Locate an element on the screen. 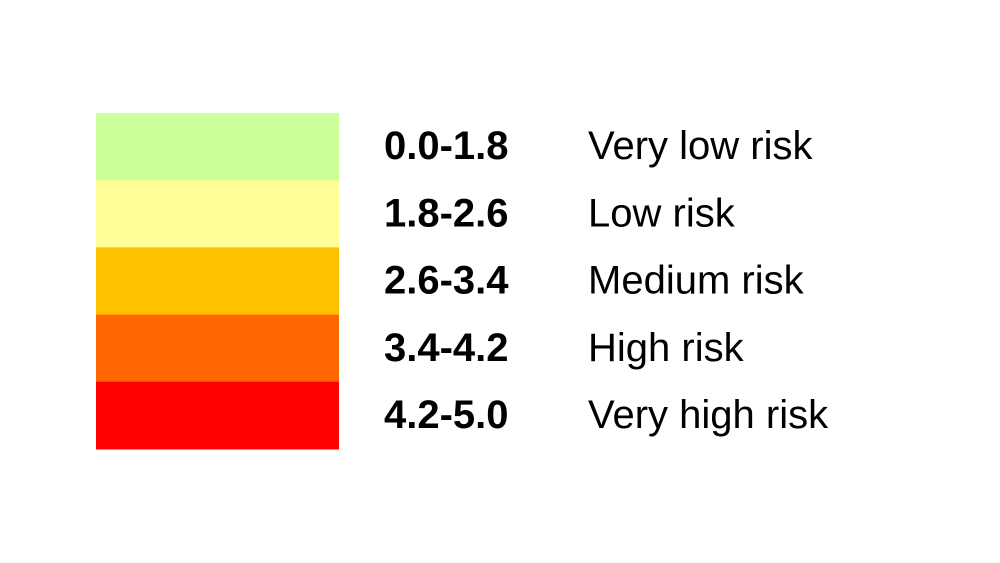  risk-label: Medium risk is located at coordinates (696, 281).